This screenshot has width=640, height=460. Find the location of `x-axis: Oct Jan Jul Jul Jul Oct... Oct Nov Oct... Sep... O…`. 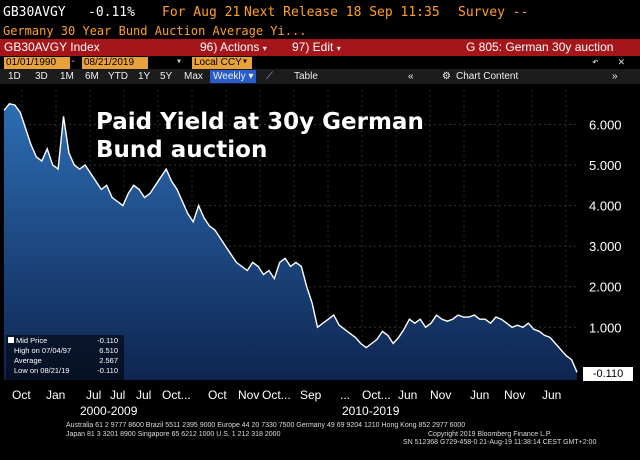

x-axis: Oct Jan Jul Jul Jul Oct... Oct Nov Oct... Sep... O… is located at coordinates (286, 403).